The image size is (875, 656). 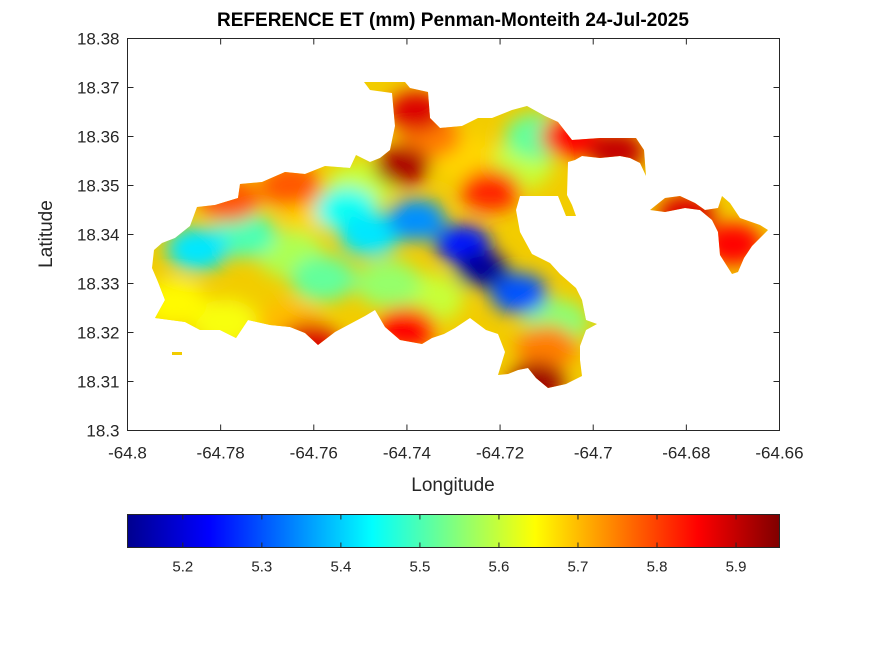 What do you see at coordinates (98, 333) in the screenshot?
I see `y-tick-label-2: 18.32` at bounding box center [98, 333].